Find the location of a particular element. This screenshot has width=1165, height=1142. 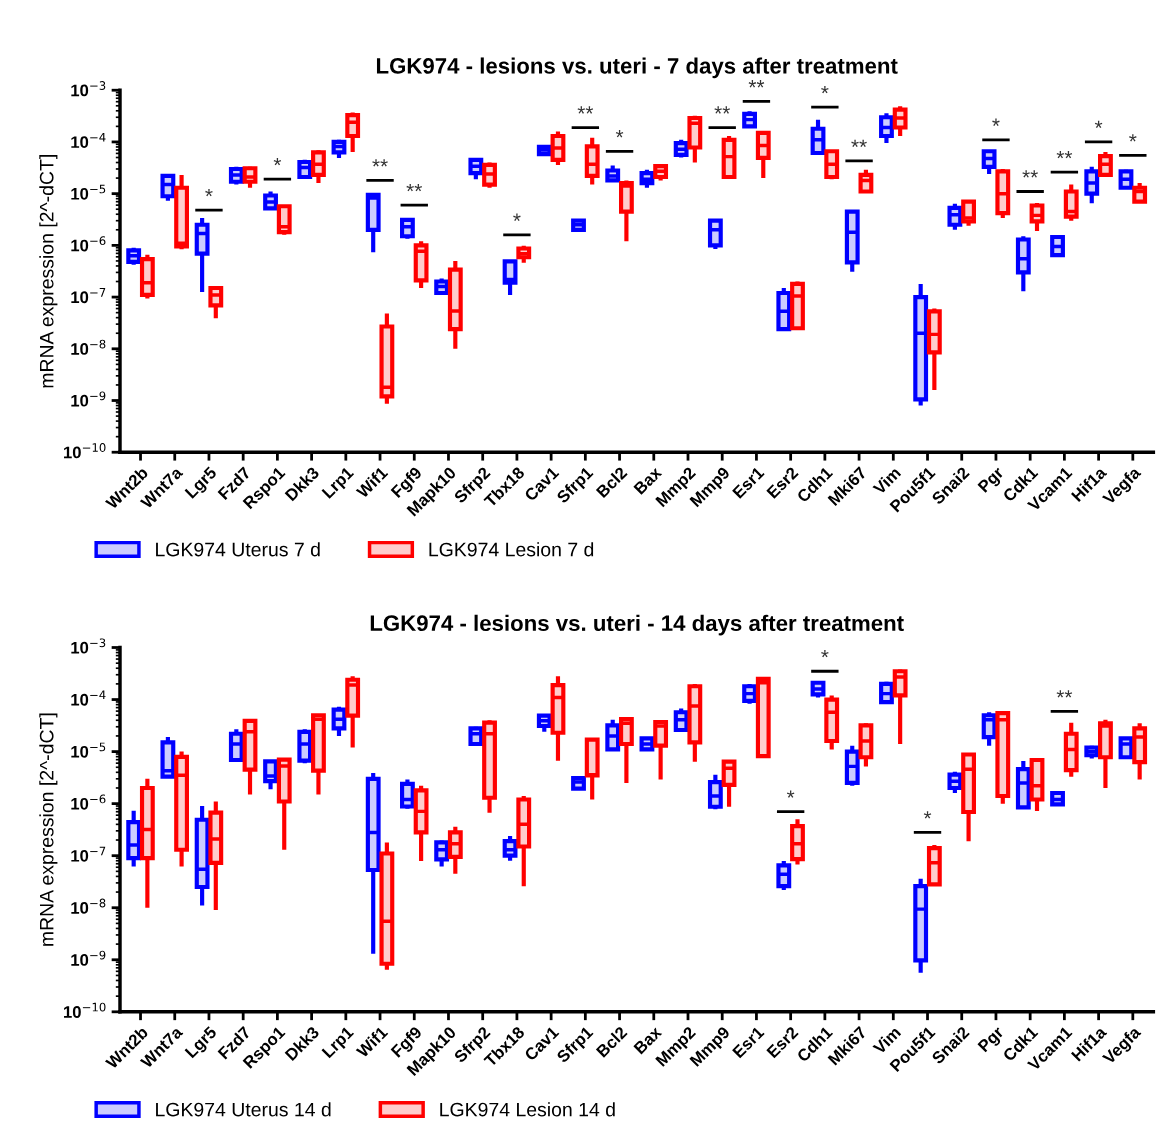

chart-title: LGK974 - lesions vs. uteri - 7 days after treatment is located at coordinates (637, 68).